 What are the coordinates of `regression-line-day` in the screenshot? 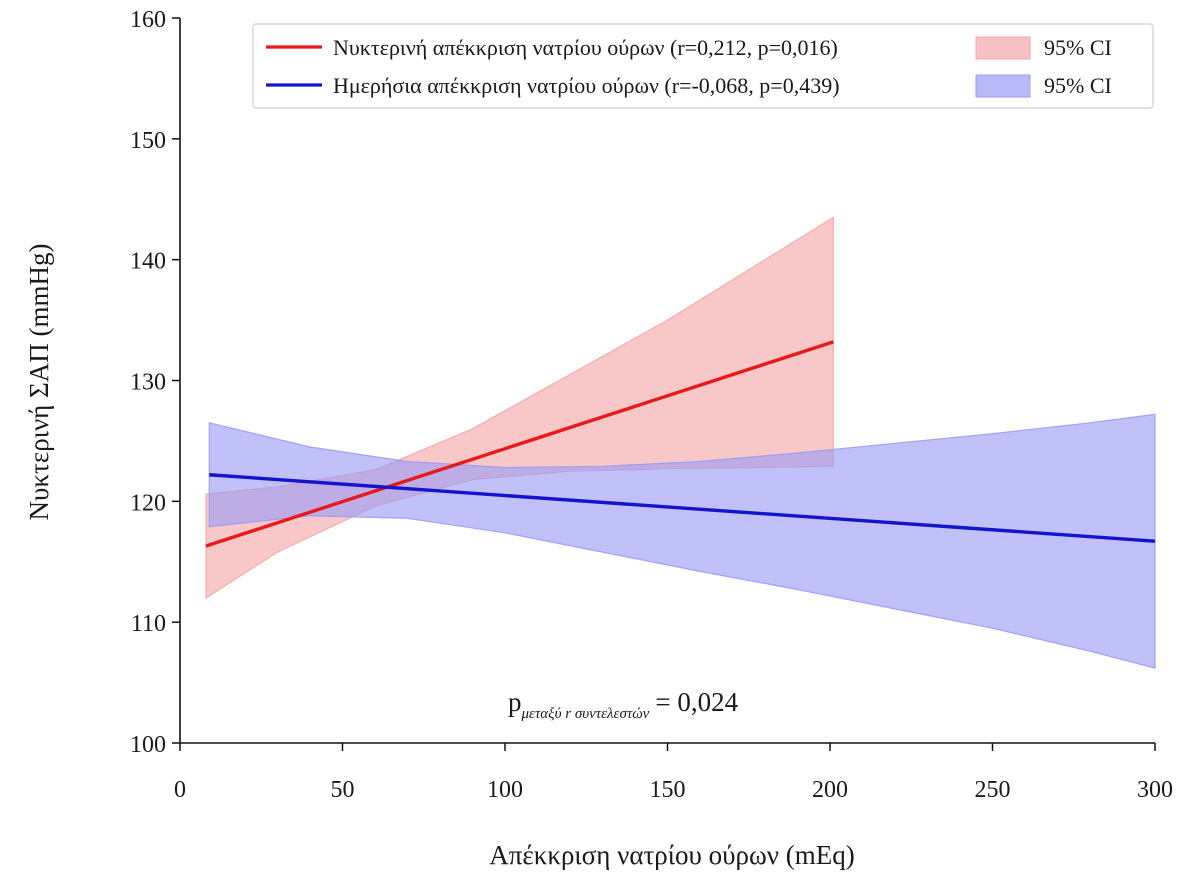 It's located at (682, 508).